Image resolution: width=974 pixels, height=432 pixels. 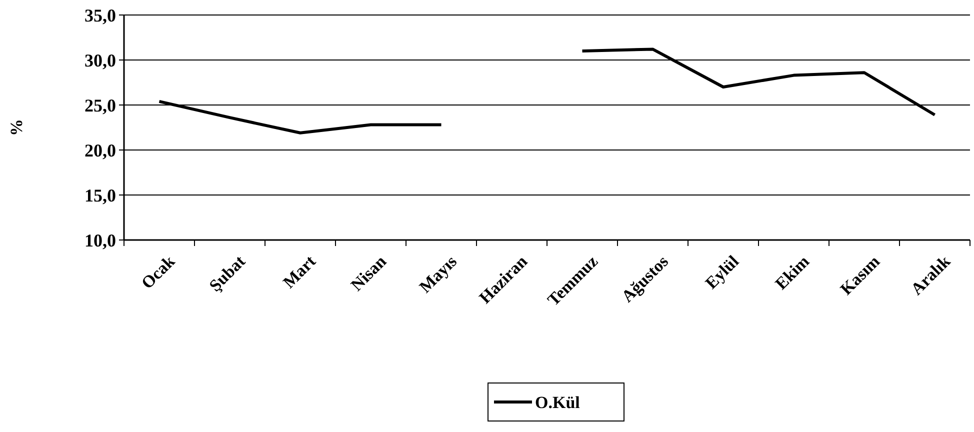 I want to click on legend-label: O.Kül, so click(x=557, y=402).